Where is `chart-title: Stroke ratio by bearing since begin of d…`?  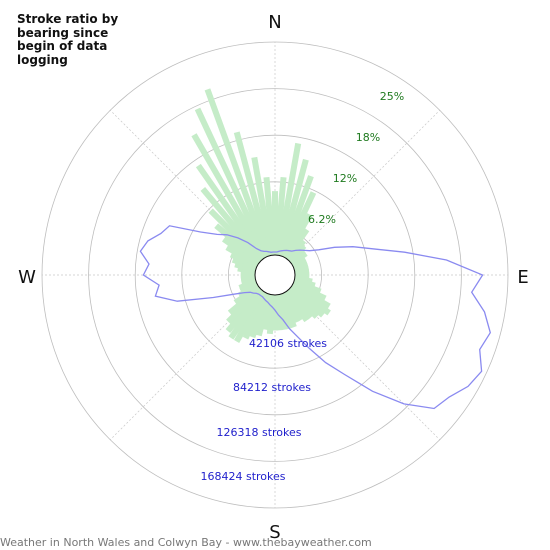
chart-title: Stroke ratio by bearing since begin of d… is located at coordinates (68, 39).